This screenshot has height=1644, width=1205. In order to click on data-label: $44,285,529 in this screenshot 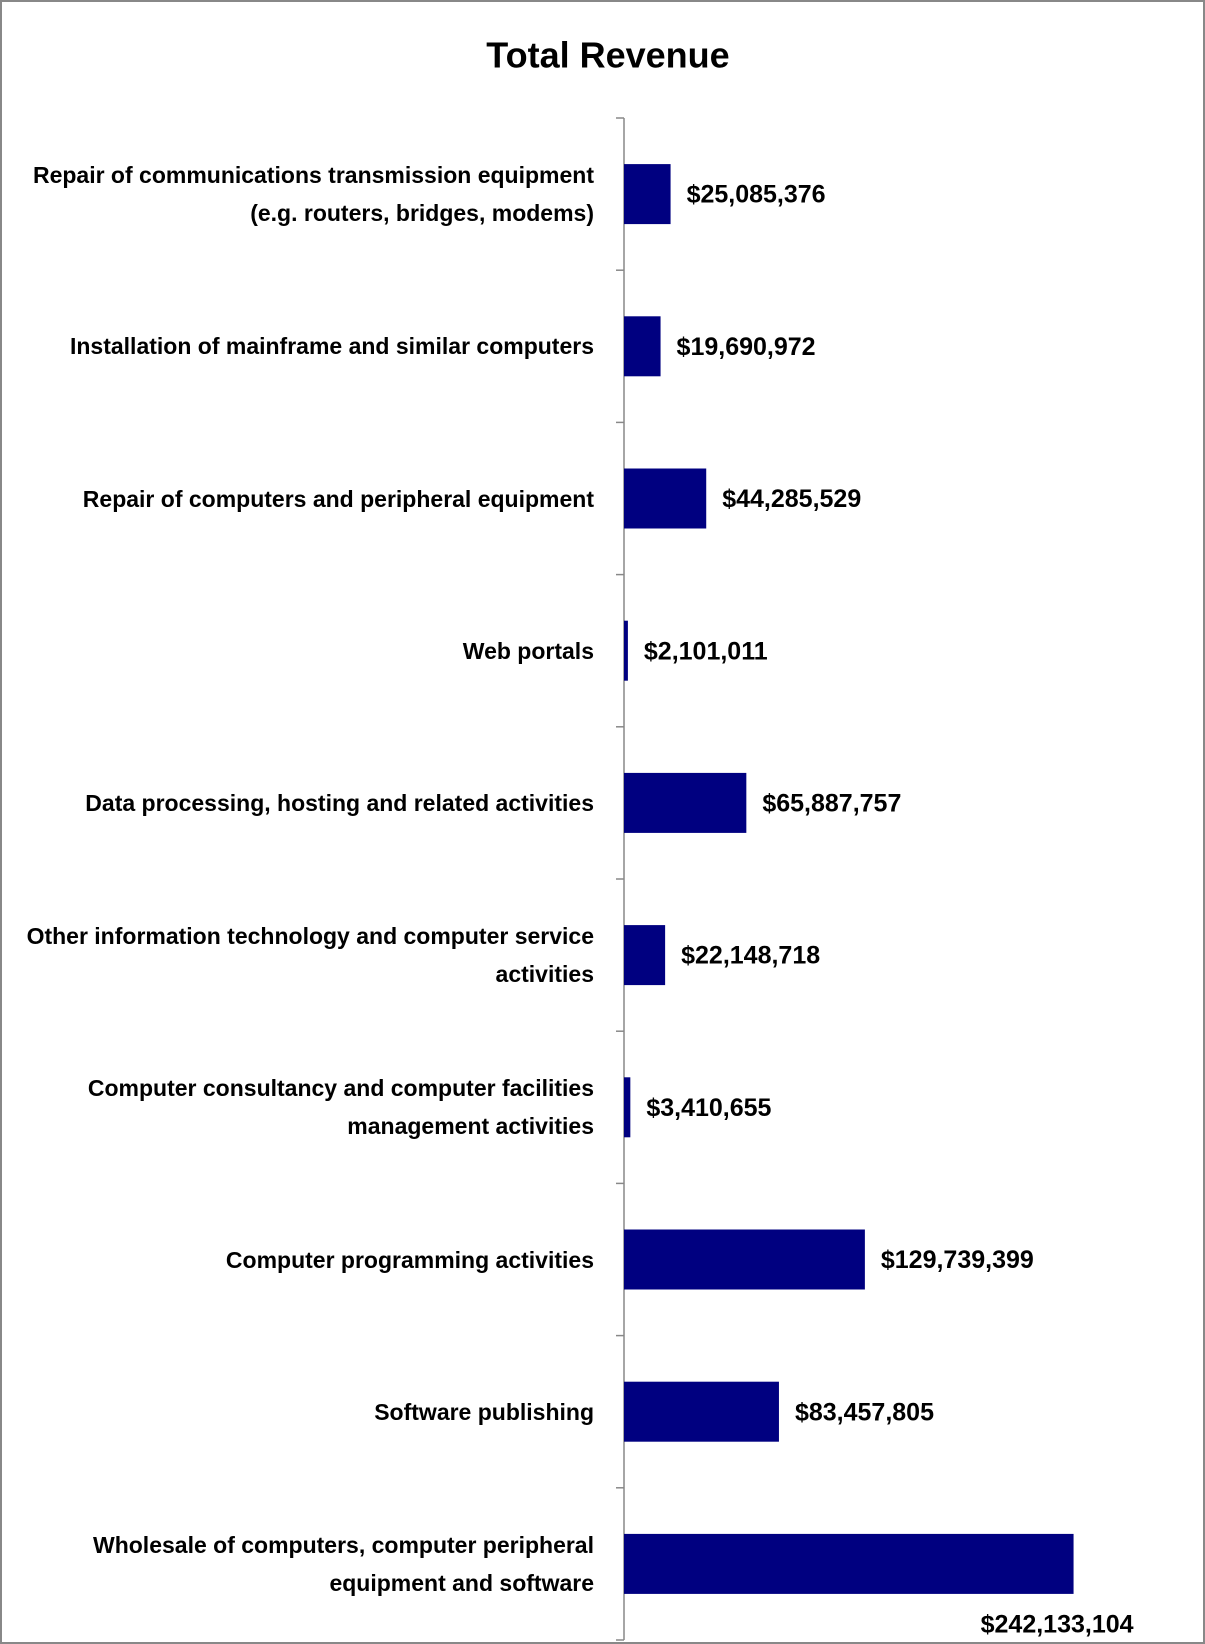, I will do `click(791, 499)`.